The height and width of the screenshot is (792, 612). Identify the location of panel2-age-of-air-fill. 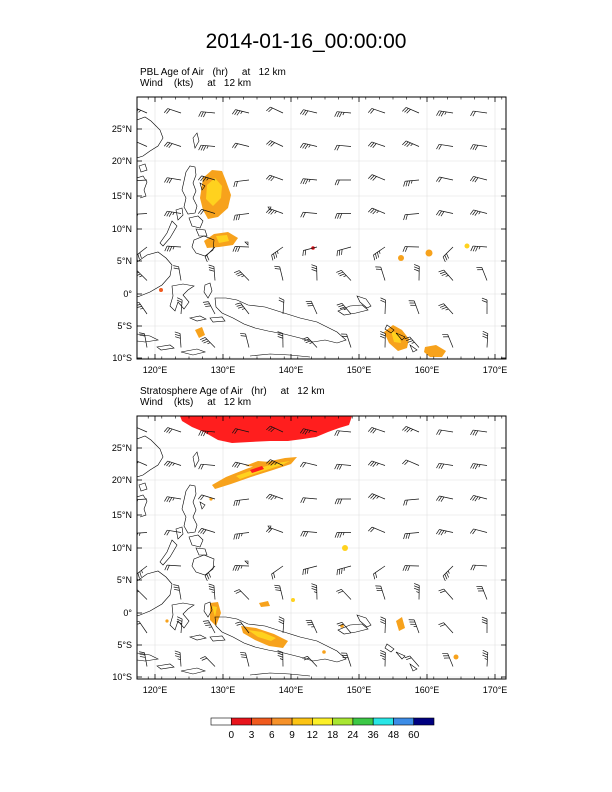
(312, 538).